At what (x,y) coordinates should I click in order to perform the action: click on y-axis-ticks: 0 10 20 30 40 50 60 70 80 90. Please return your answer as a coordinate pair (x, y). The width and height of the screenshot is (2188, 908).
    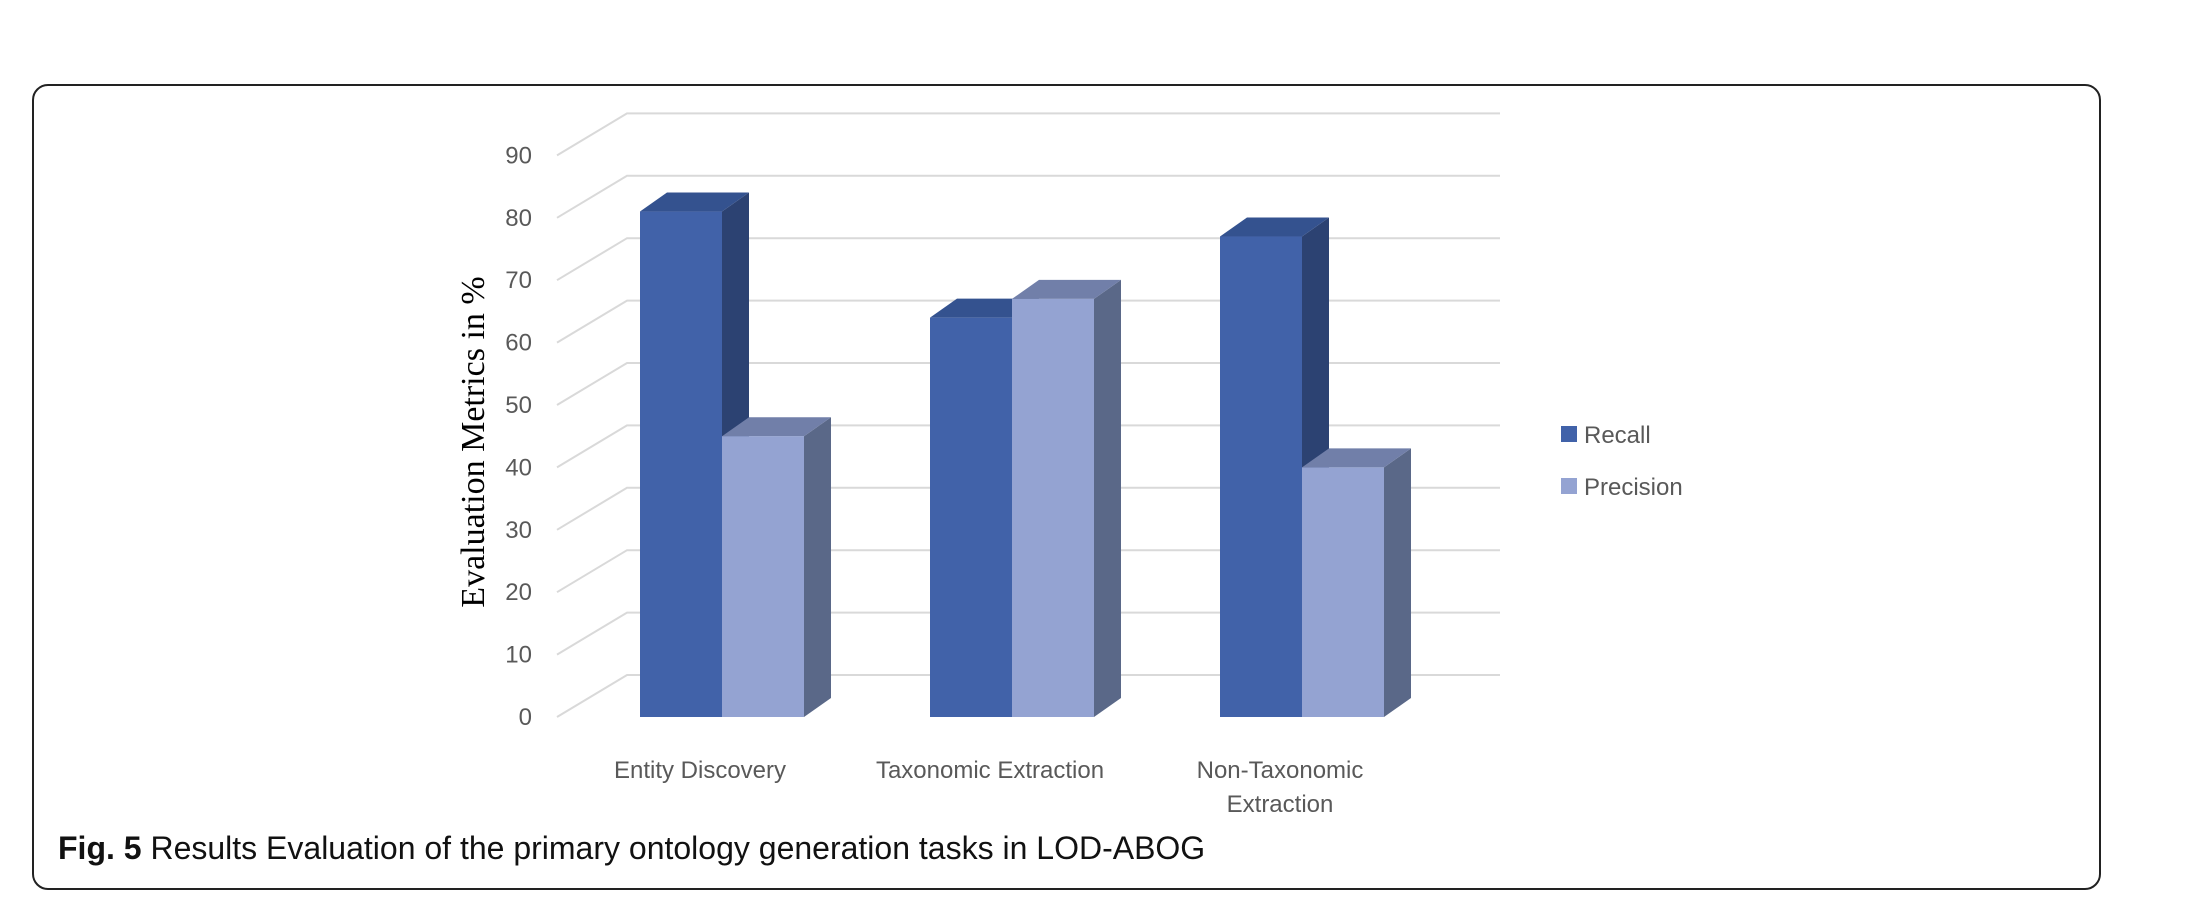
    Looking at the image, I should click on (518, 436).